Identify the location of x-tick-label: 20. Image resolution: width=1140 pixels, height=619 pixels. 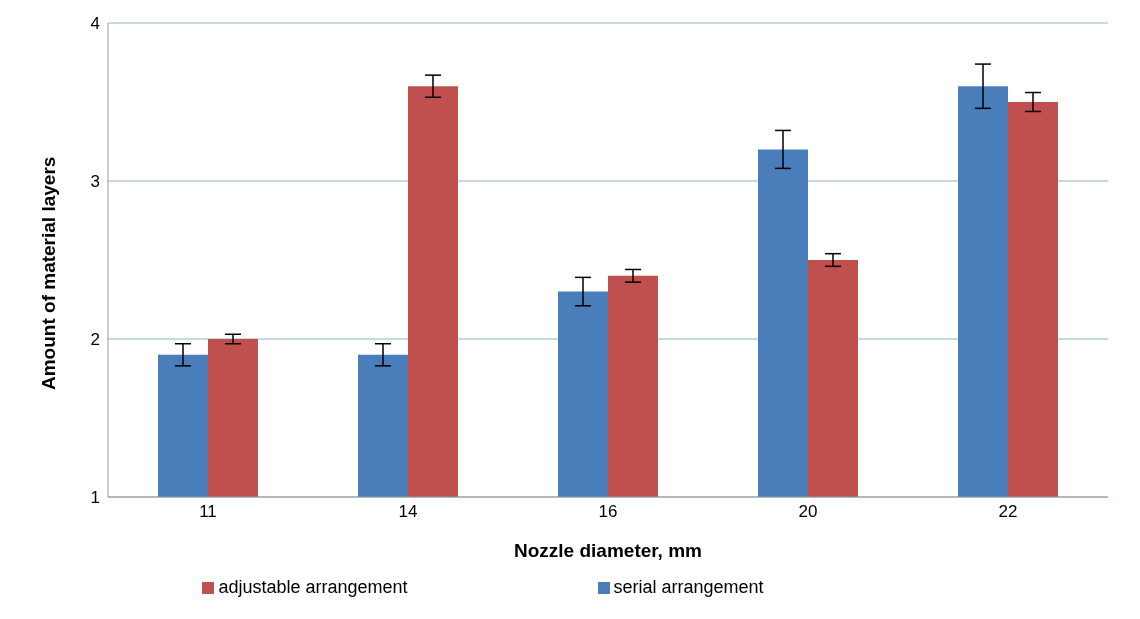
(808, 512).